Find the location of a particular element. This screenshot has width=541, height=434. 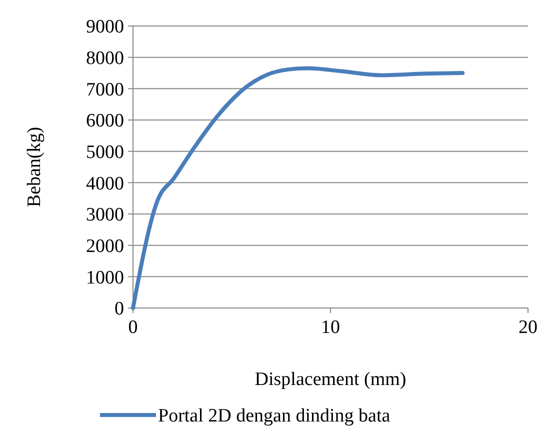

y-tick-label: 0 is located at coordinates (119, 309).